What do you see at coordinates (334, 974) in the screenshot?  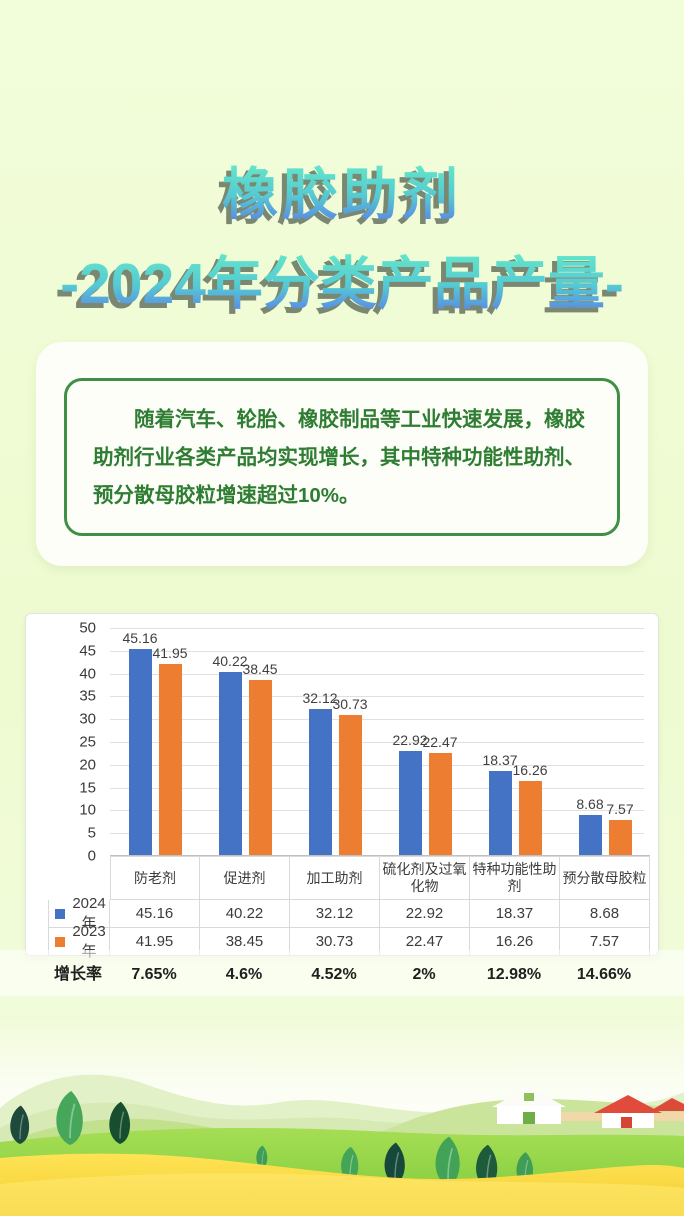 I see `growth-rate-value: 4.52%` at bounding box center [334, 974].